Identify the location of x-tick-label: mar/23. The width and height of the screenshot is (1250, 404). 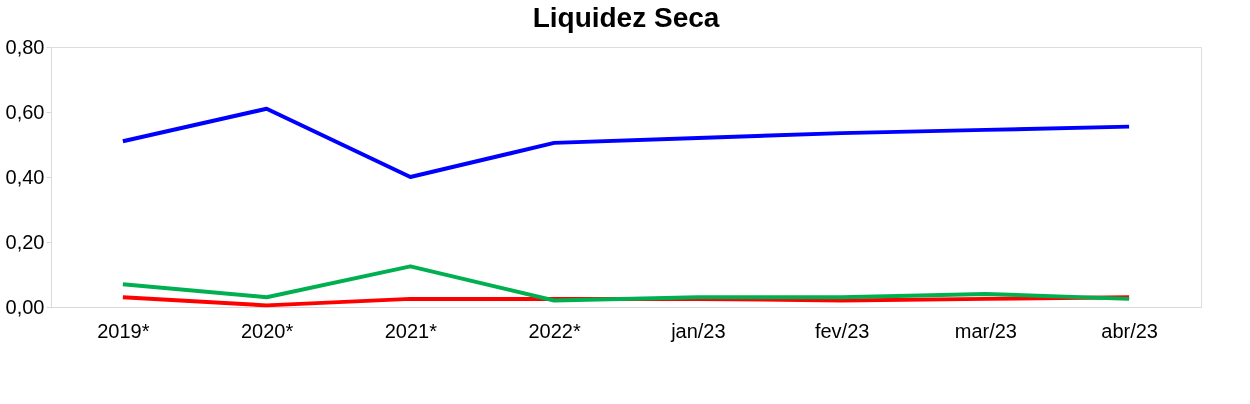
(985, 330).